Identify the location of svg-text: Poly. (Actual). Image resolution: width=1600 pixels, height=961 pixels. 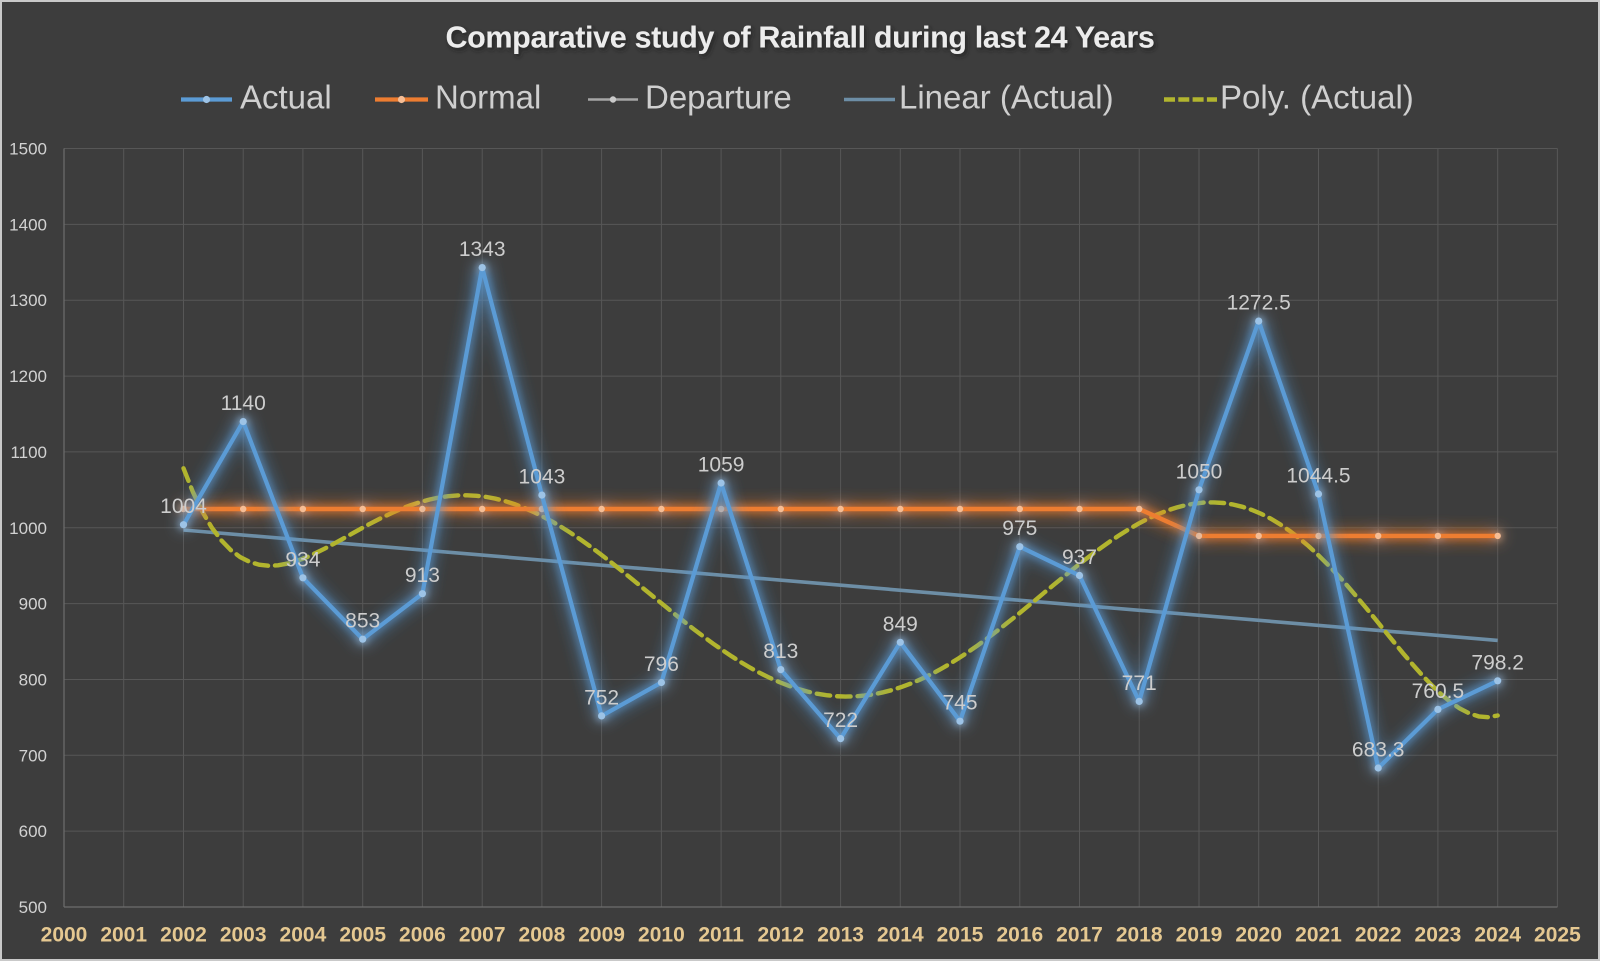
(1317, 97).